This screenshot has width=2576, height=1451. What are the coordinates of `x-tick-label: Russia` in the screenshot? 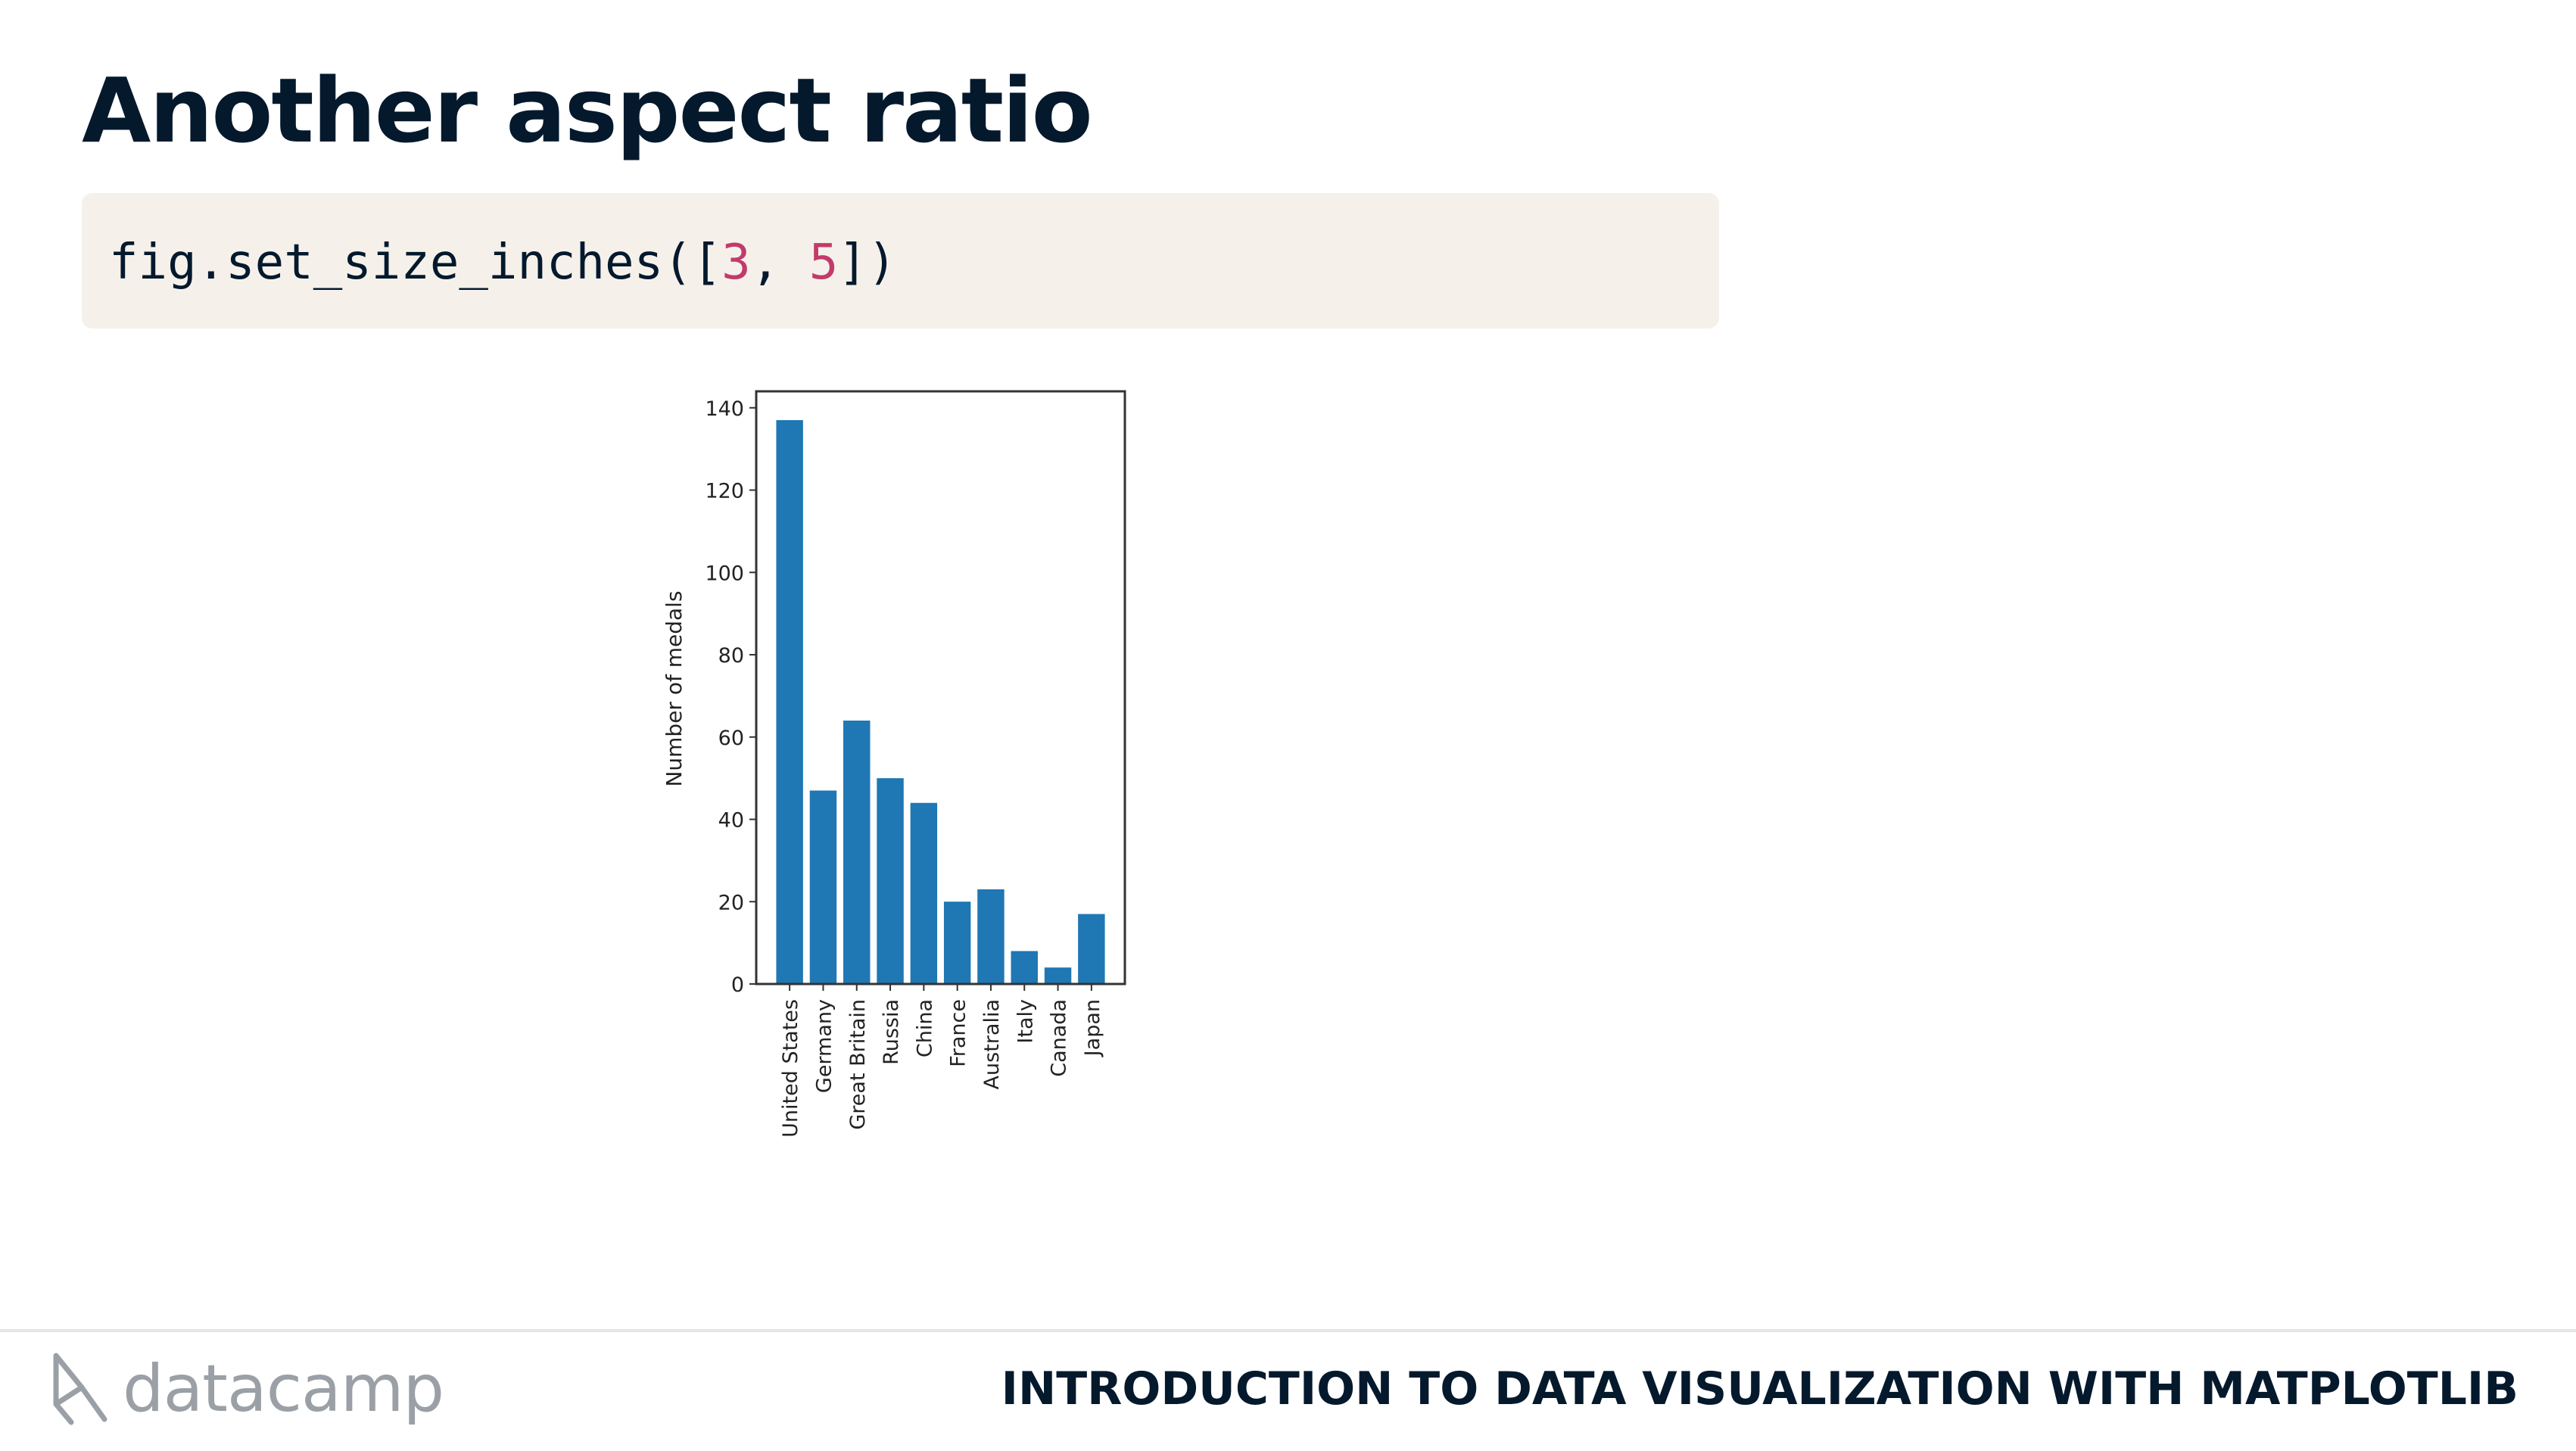 It's located at (892, 1032).